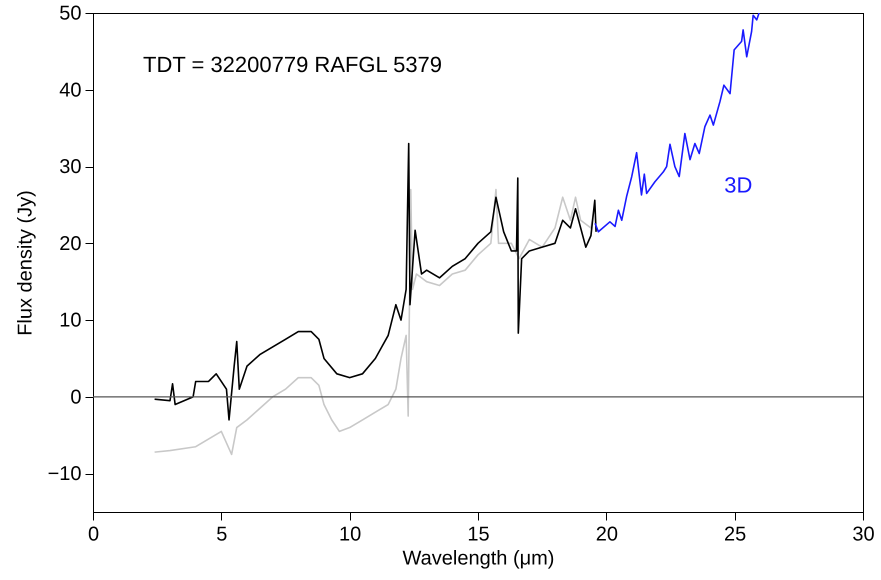 The image size is (881, 580). I want to click on y-tick-label: 30, so click(70, 167).